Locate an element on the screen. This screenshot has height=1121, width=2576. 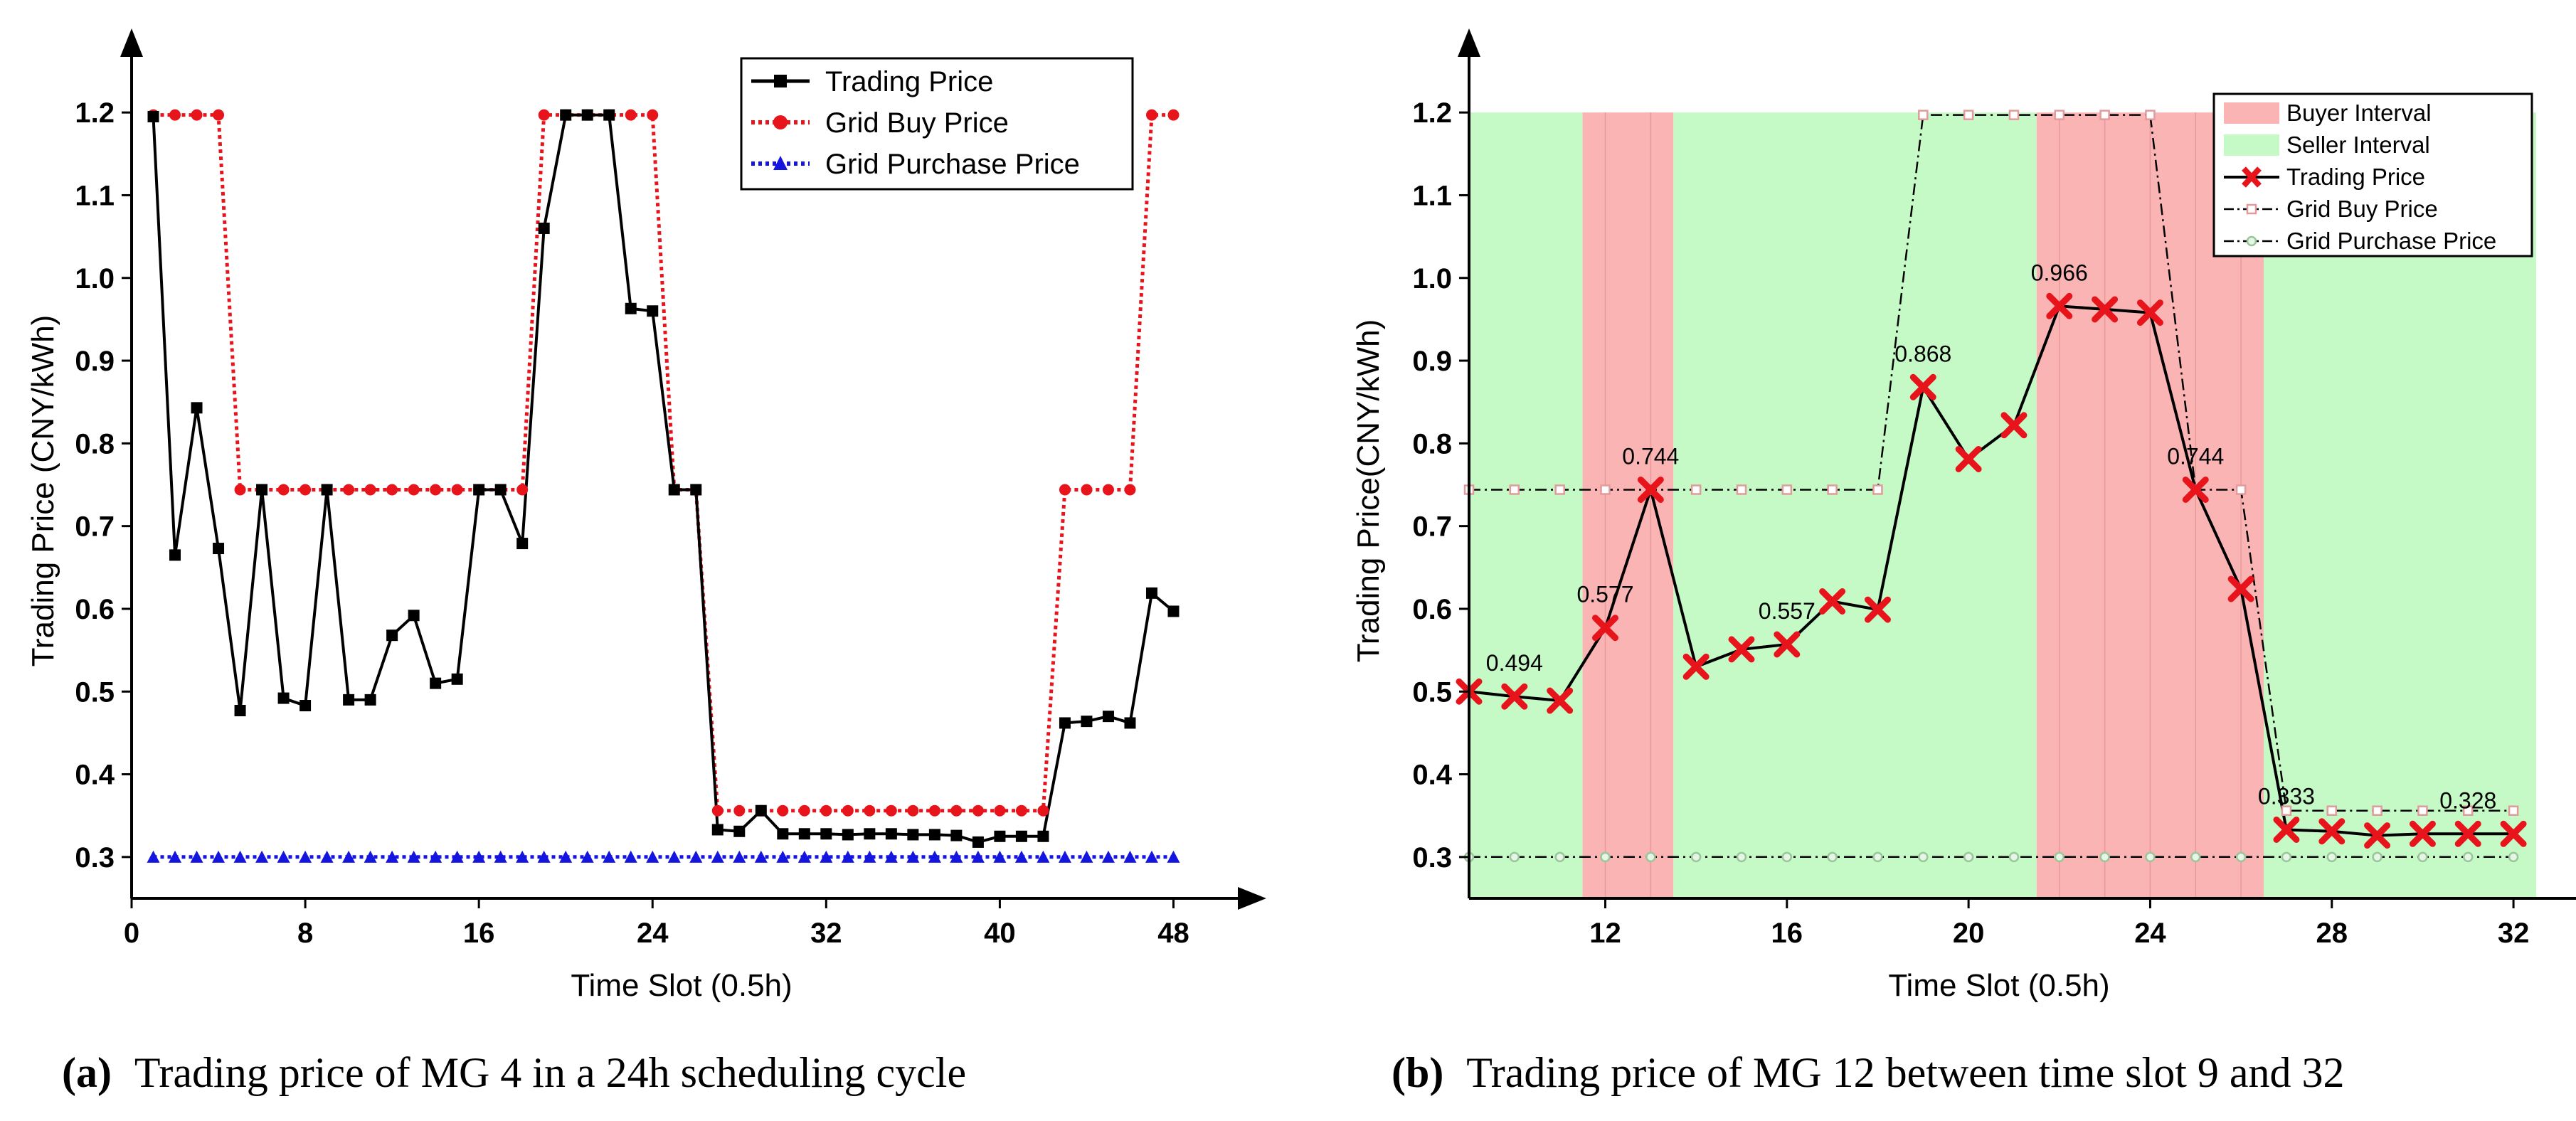
panel-b-data-label-7: 0.333 is located at coordinates (2286, 796).